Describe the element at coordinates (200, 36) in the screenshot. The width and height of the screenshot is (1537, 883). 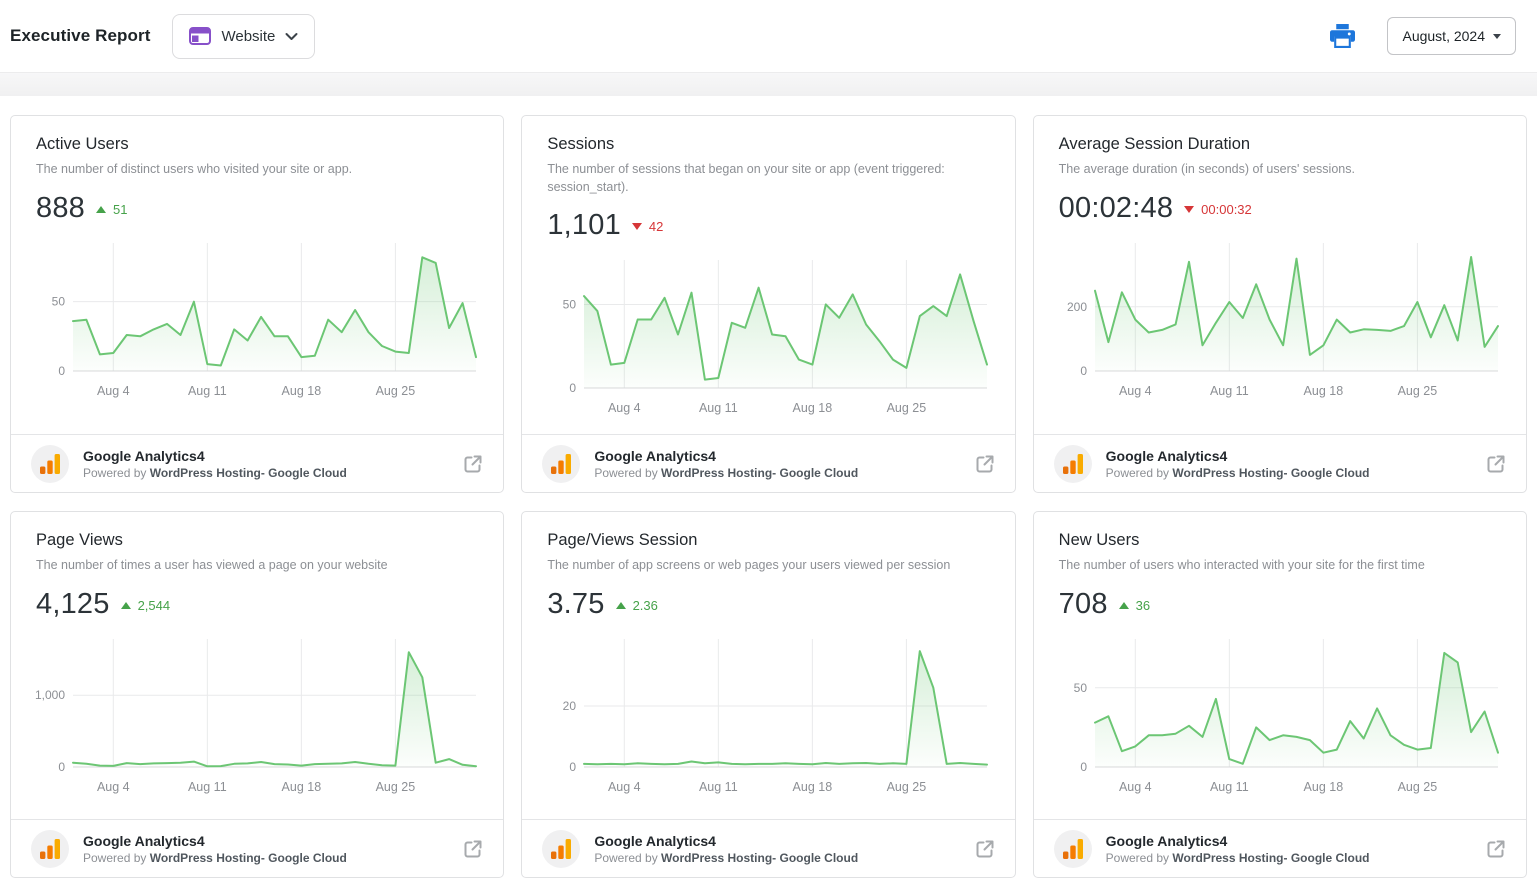
I see `browser-window-icon` at that location.